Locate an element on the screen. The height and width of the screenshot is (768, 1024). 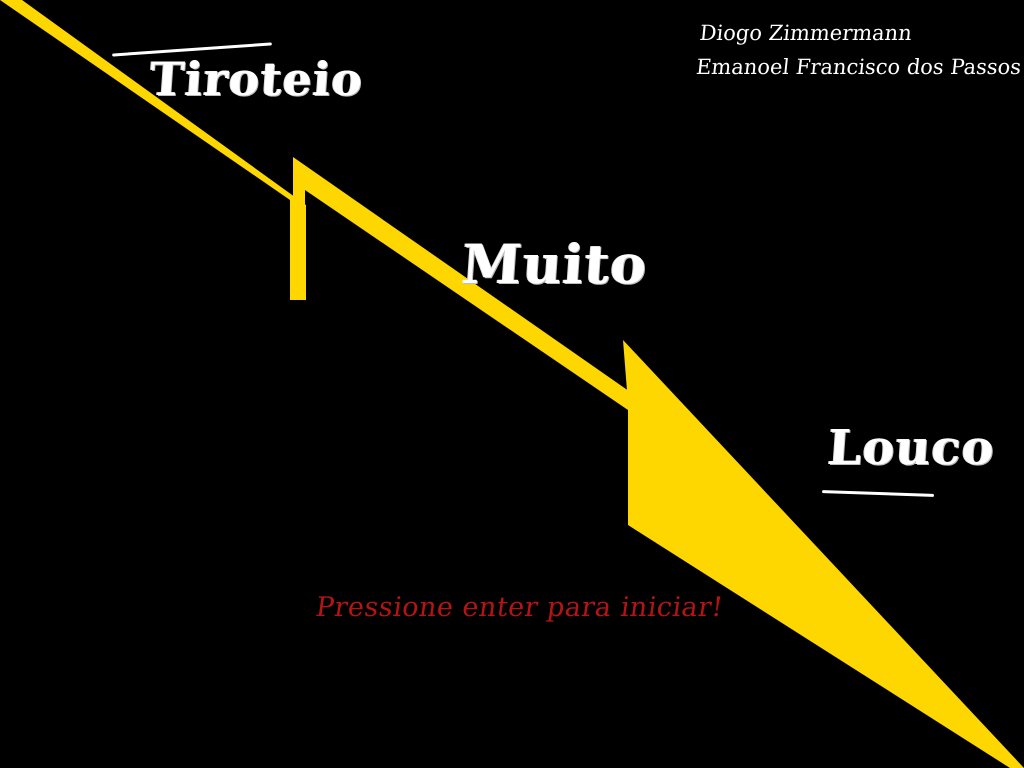
title-word-louco: Louco is located at coordinates (911, 448).